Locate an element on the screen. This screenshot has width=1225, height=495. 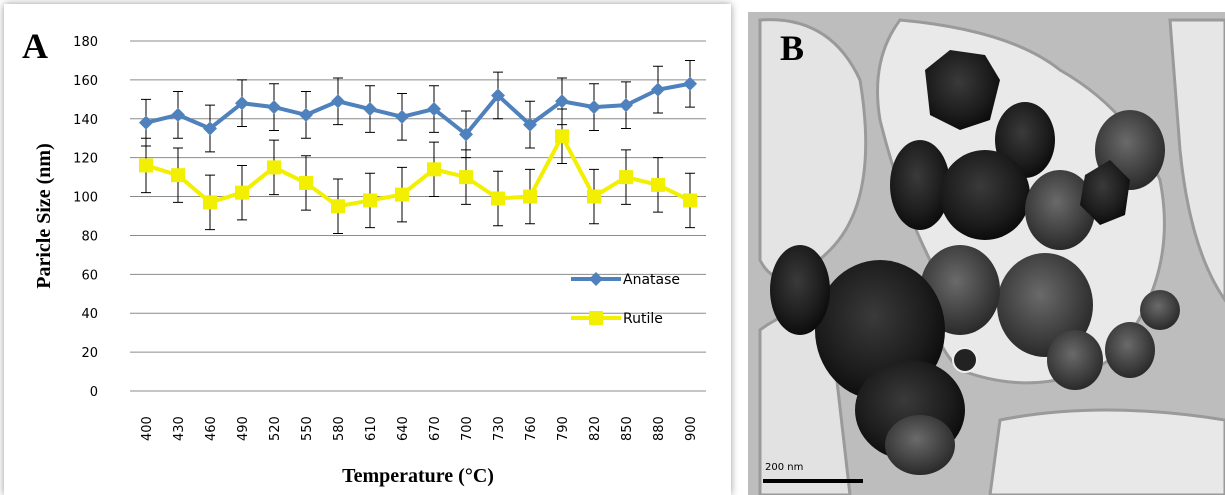
x-tick-label: 760 is located at coordinates (531, 428).